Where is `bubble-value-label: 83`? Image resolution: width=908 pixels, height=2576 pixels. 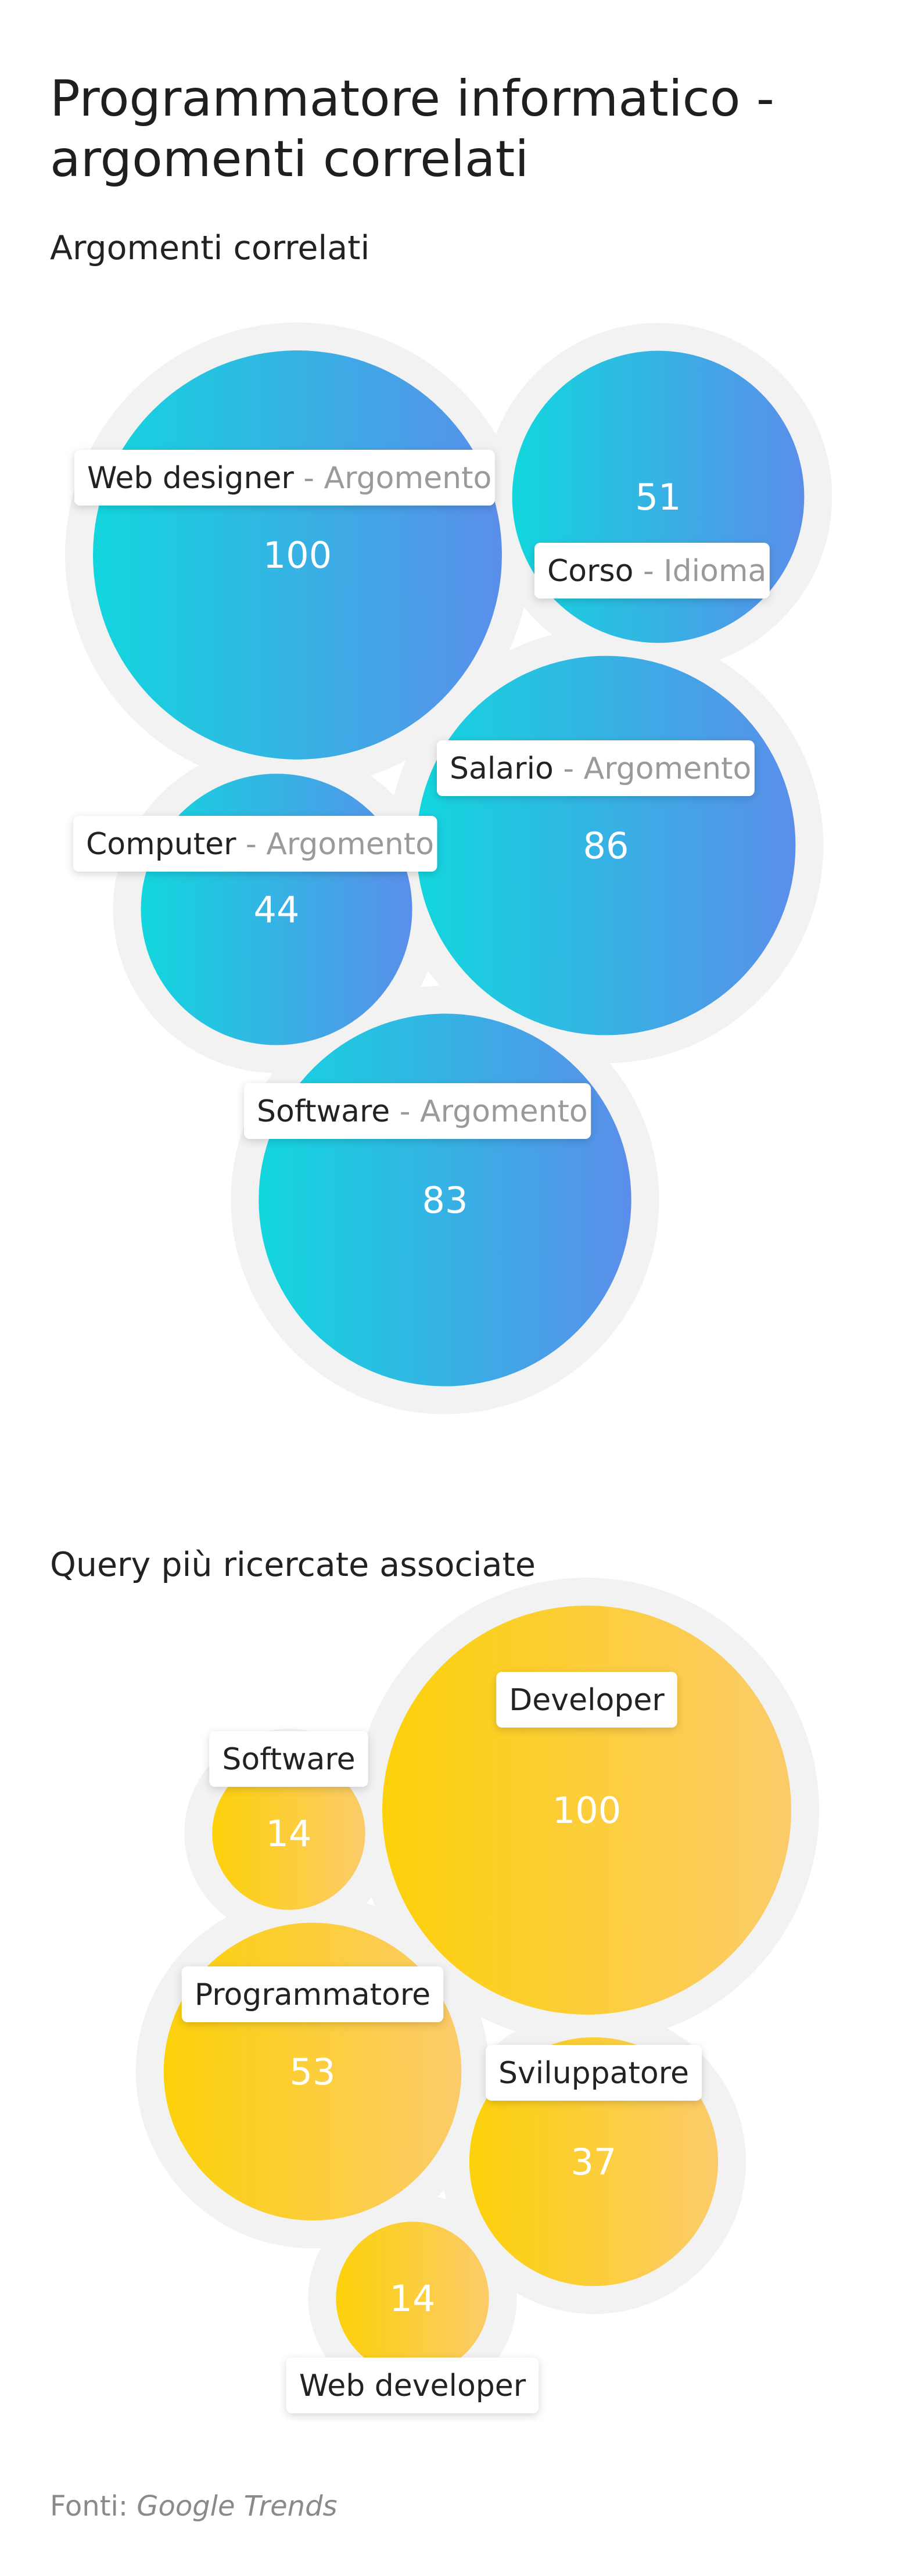
bubble-value-label: 83 is located at coordinates (445, 1200).